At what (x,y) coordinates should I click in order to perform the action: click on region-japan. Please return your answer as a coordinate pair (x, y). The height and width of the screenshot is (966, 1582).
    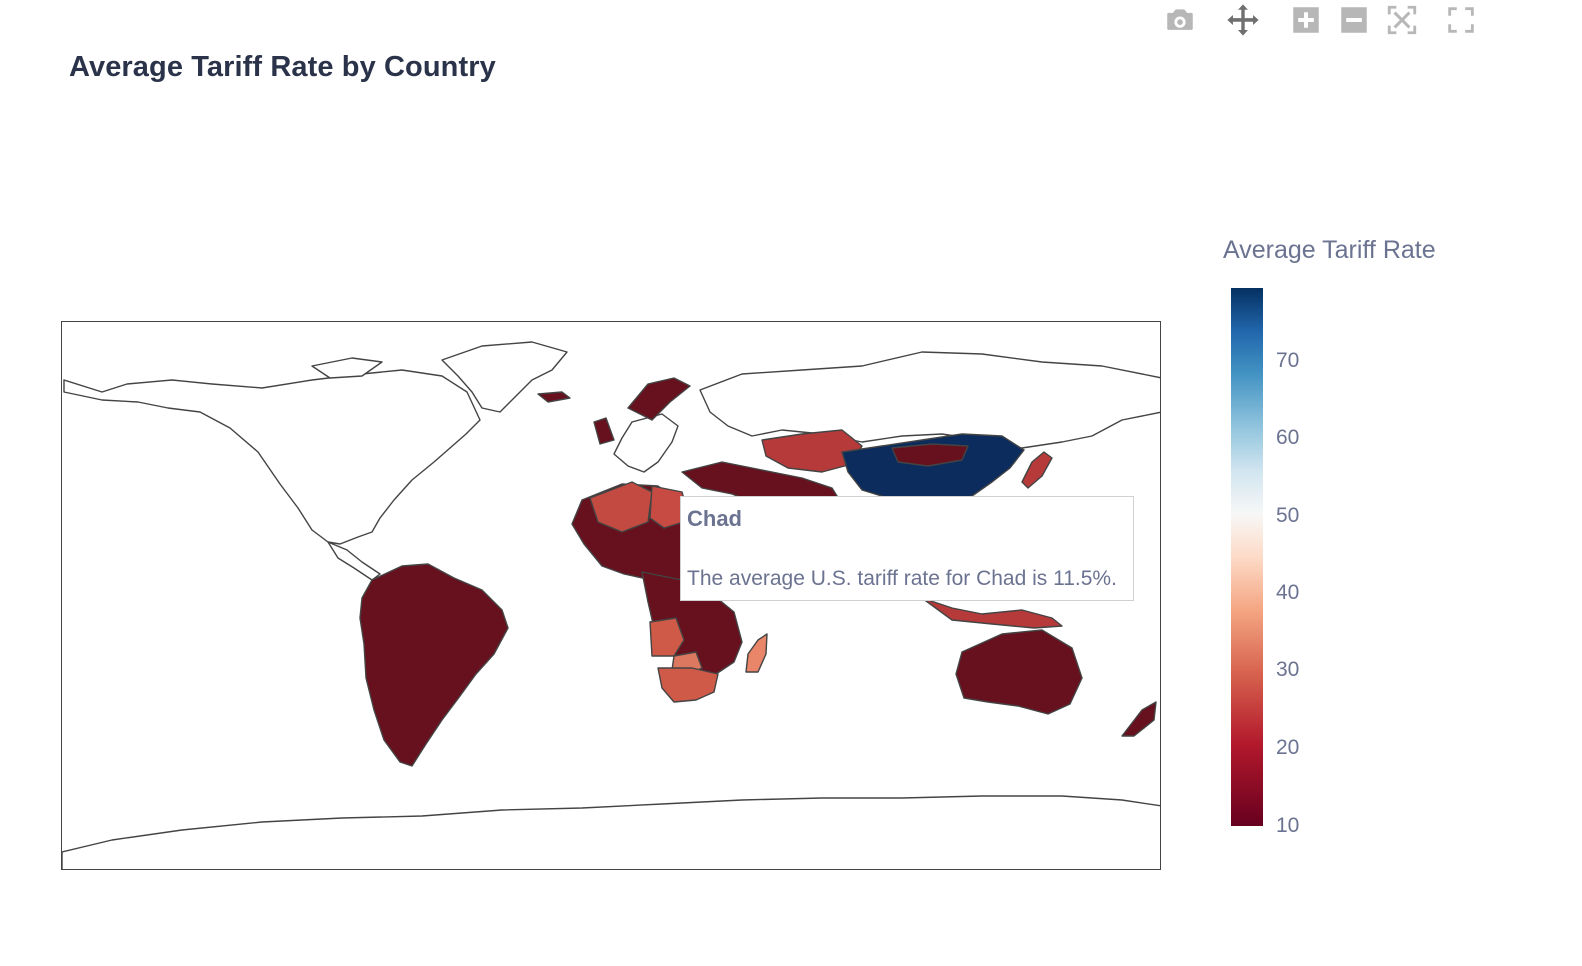
    Looking at the image, I should click on (1037, 470).